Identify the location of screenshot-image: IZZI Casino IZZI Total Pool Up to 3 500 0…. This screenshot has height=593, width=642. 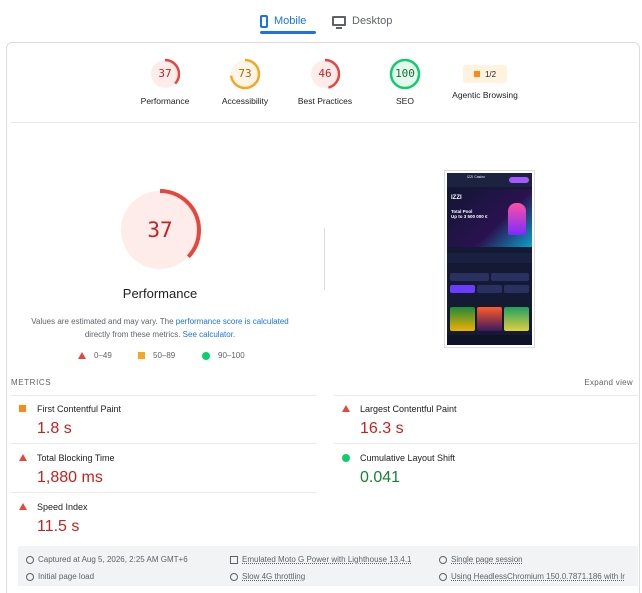
(489, 259).